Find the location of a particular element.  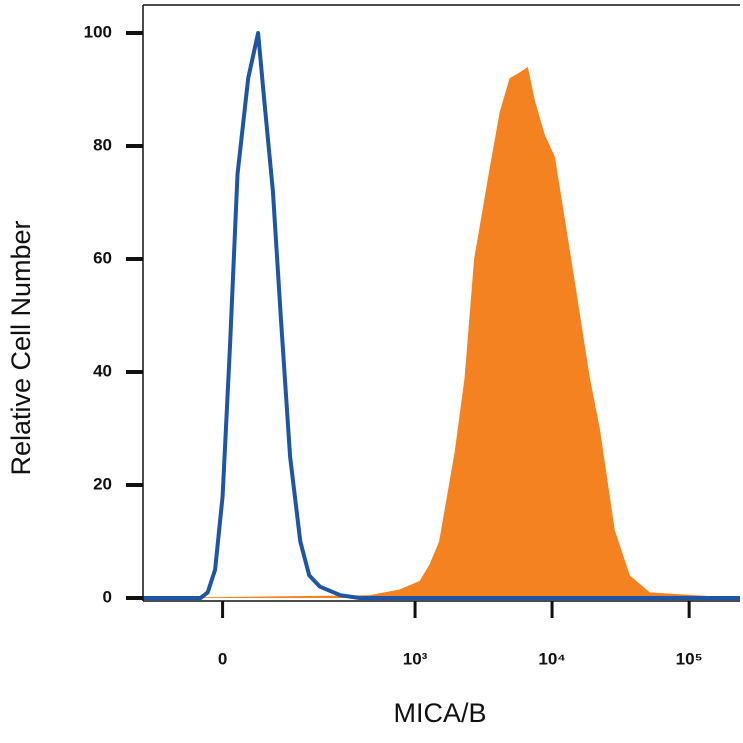

x-tick-label: 10⁴ is located at coordinates (551, 658).